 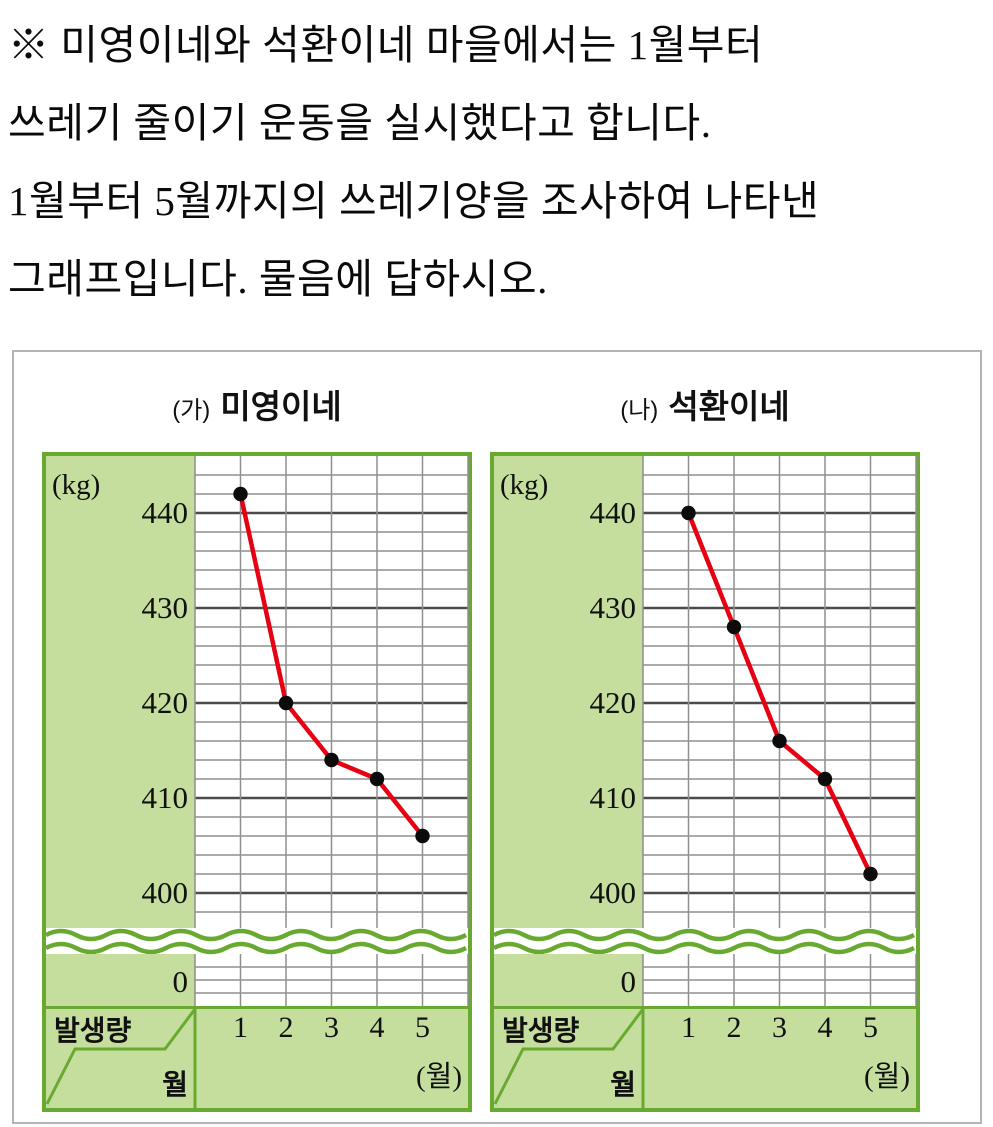 I want to click on problem-line: ※ 미영이네와 석환이네 마을에서는 1월부터, so click(x=386, y=45).